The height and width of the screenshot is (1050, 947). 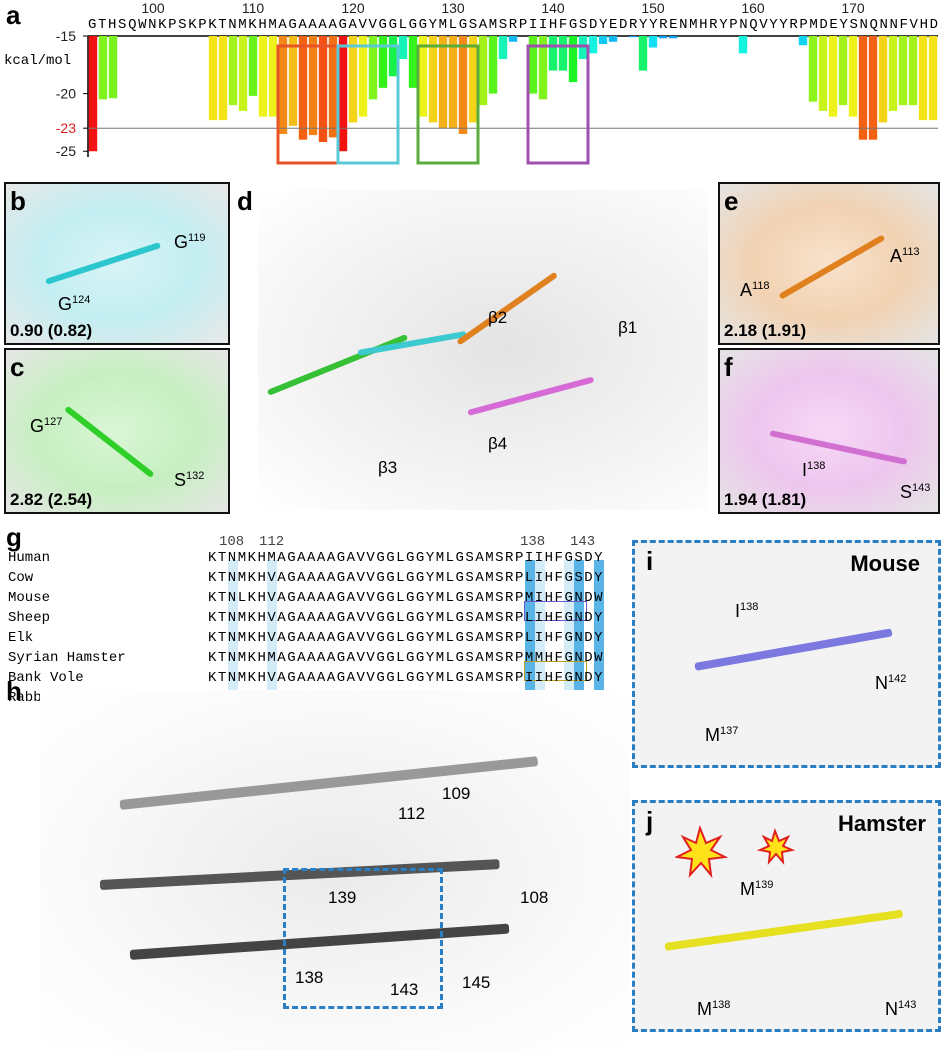 I want to click on species: Syrian Hamster, so click(x=67, y=658).